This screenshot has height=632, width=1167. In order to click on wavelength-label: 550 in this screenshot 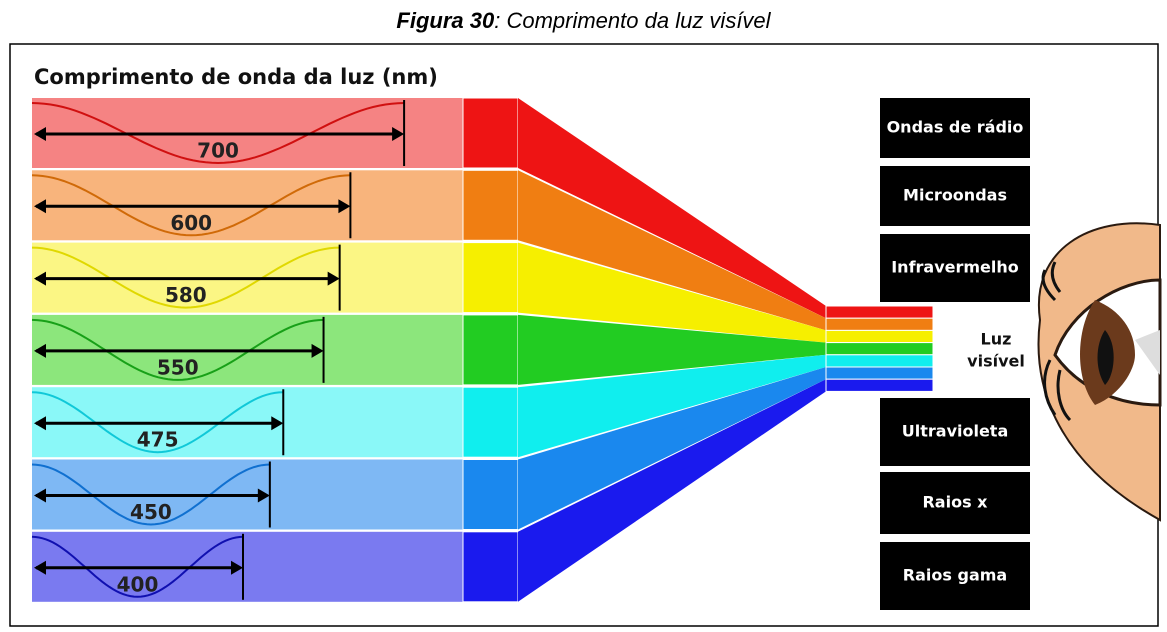, I will do `click(178, 367)`.